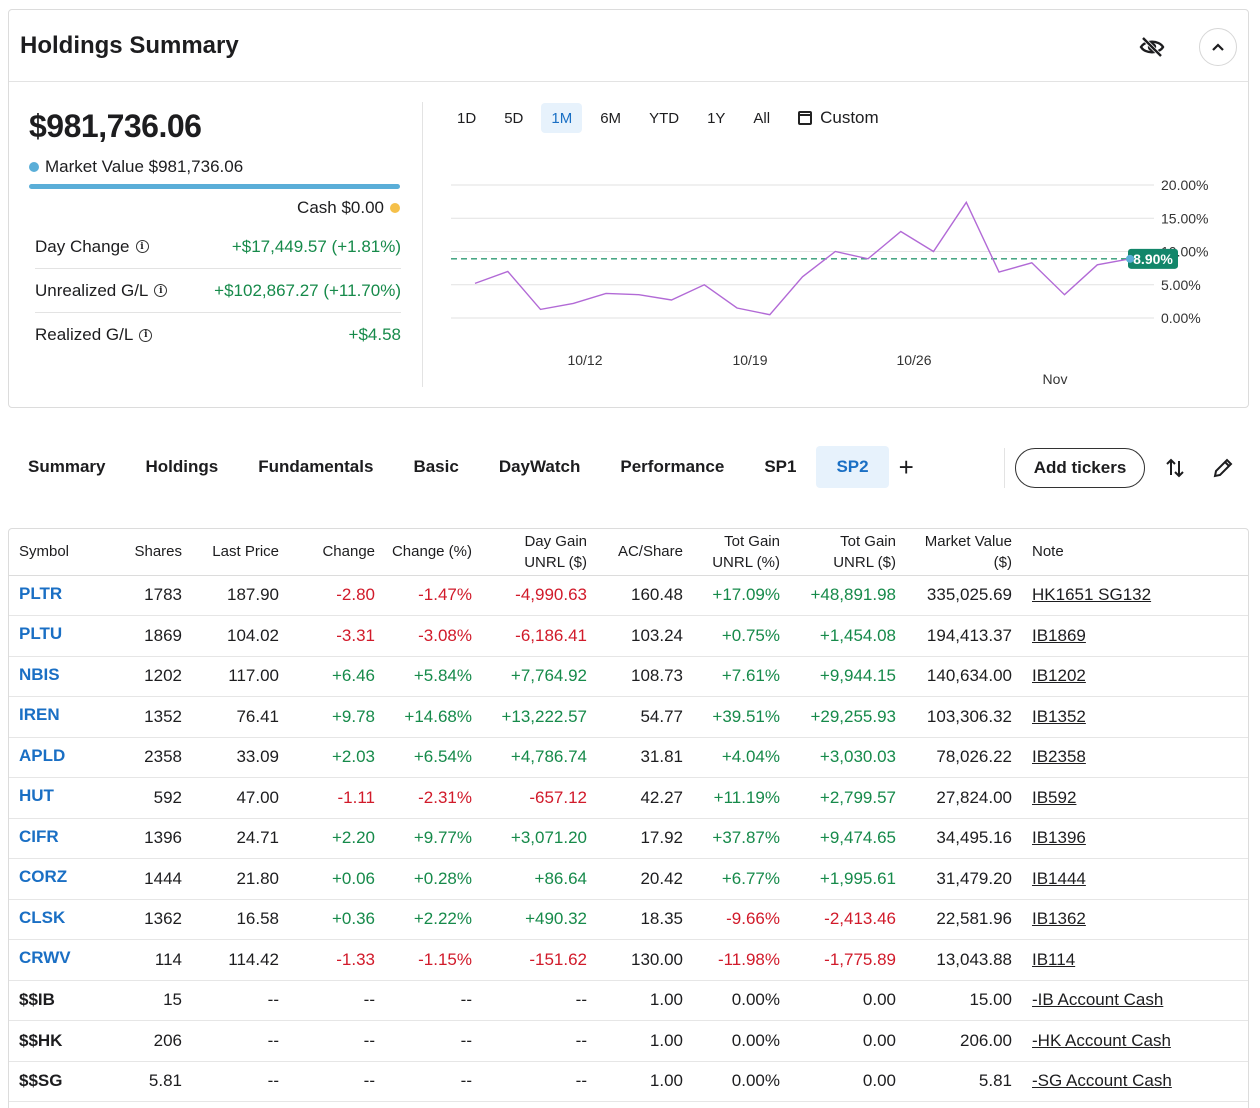  What do you see at coordinates (214, 186) in the screenshot?
I see `market-value-bar` at bounding box center [214, 186].